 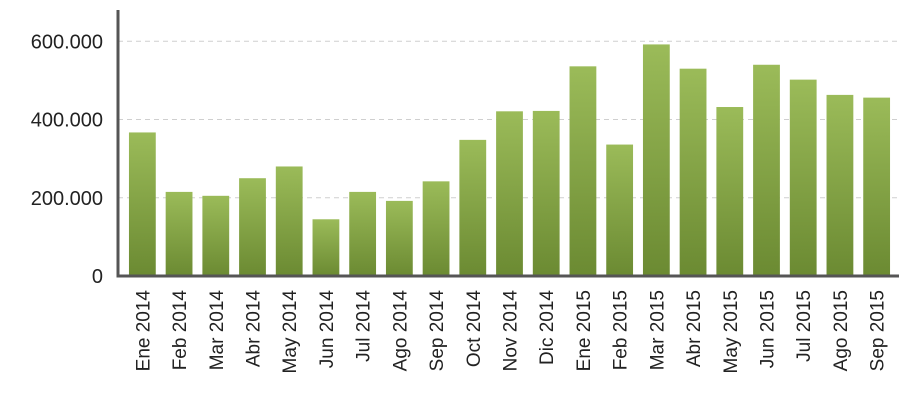 I want to click on x-tick-label: Sep 2014, so click(x=437, y=331).